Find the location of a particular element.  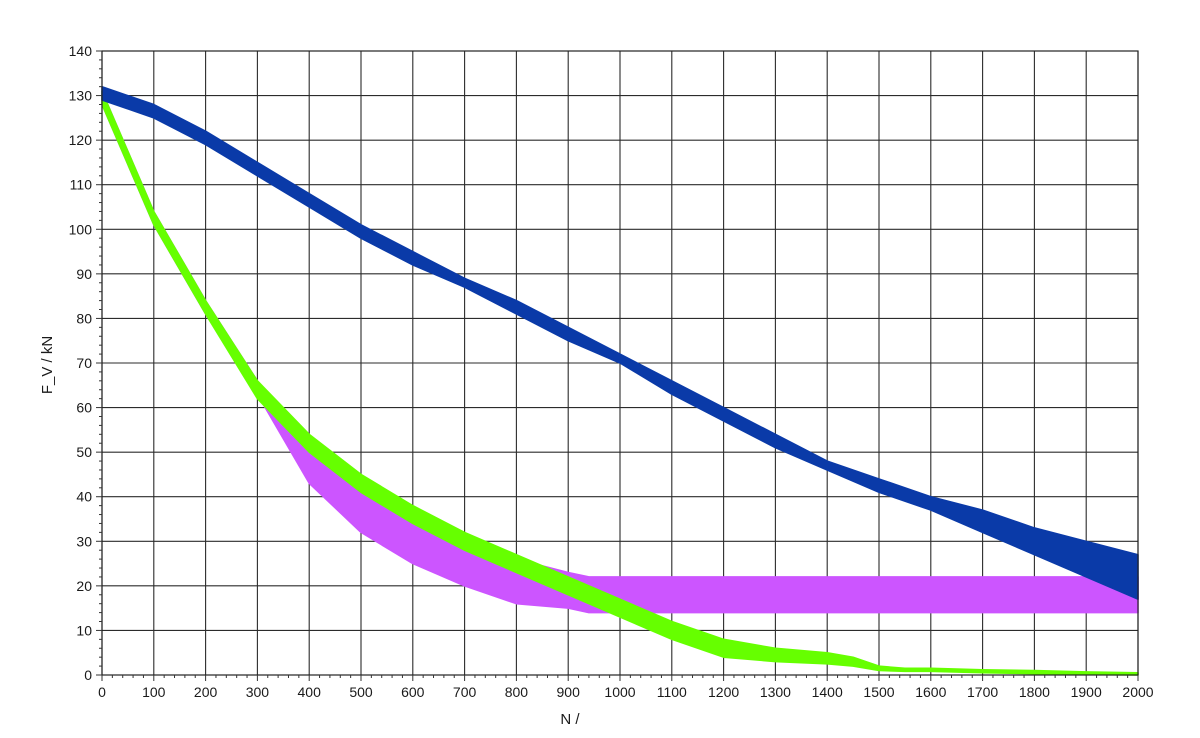

y-tick-label: 130 is located at coordinates (81, 96).